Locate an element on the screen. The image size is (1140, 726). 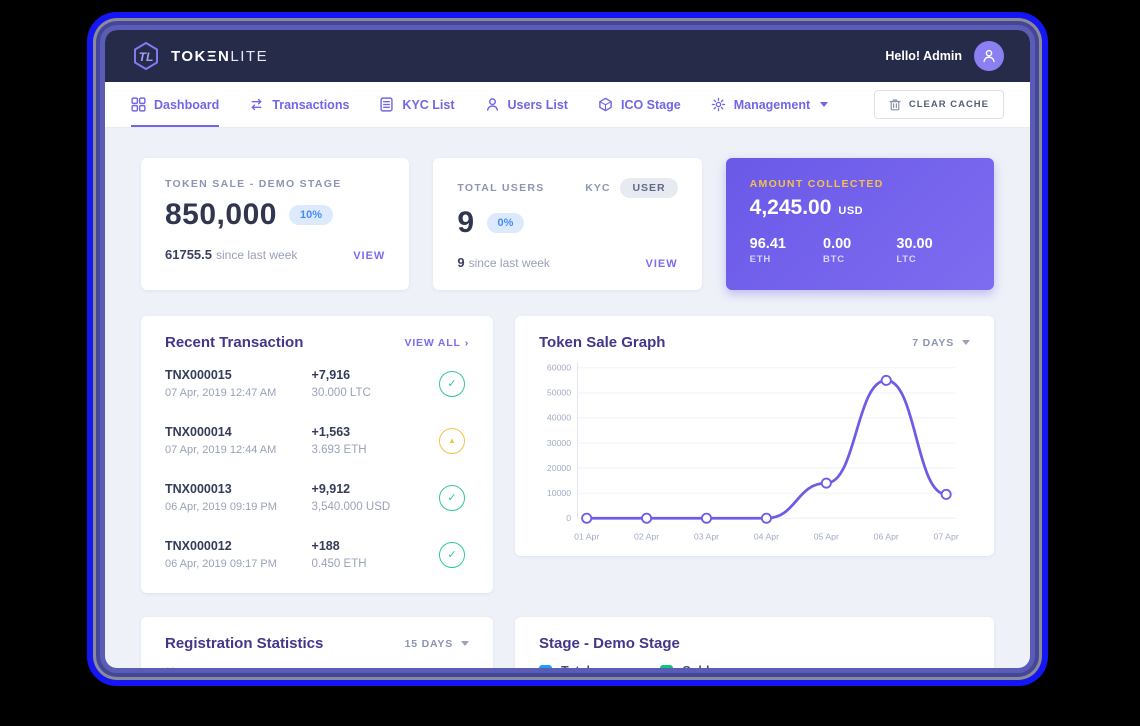
legend-label: Total is located at coordinates (582, 666).